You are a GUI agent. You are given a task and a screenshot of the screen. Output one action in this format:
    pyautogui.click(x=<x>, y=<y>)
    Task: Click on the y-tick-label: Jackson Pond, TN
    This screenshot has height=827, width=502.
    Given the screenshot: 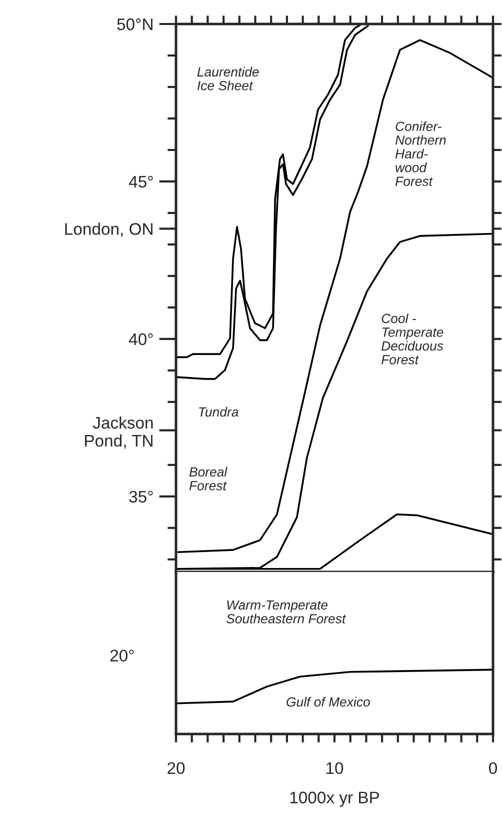 What is the action you would take?
    pyautogui.click(x=119, y=432)
    